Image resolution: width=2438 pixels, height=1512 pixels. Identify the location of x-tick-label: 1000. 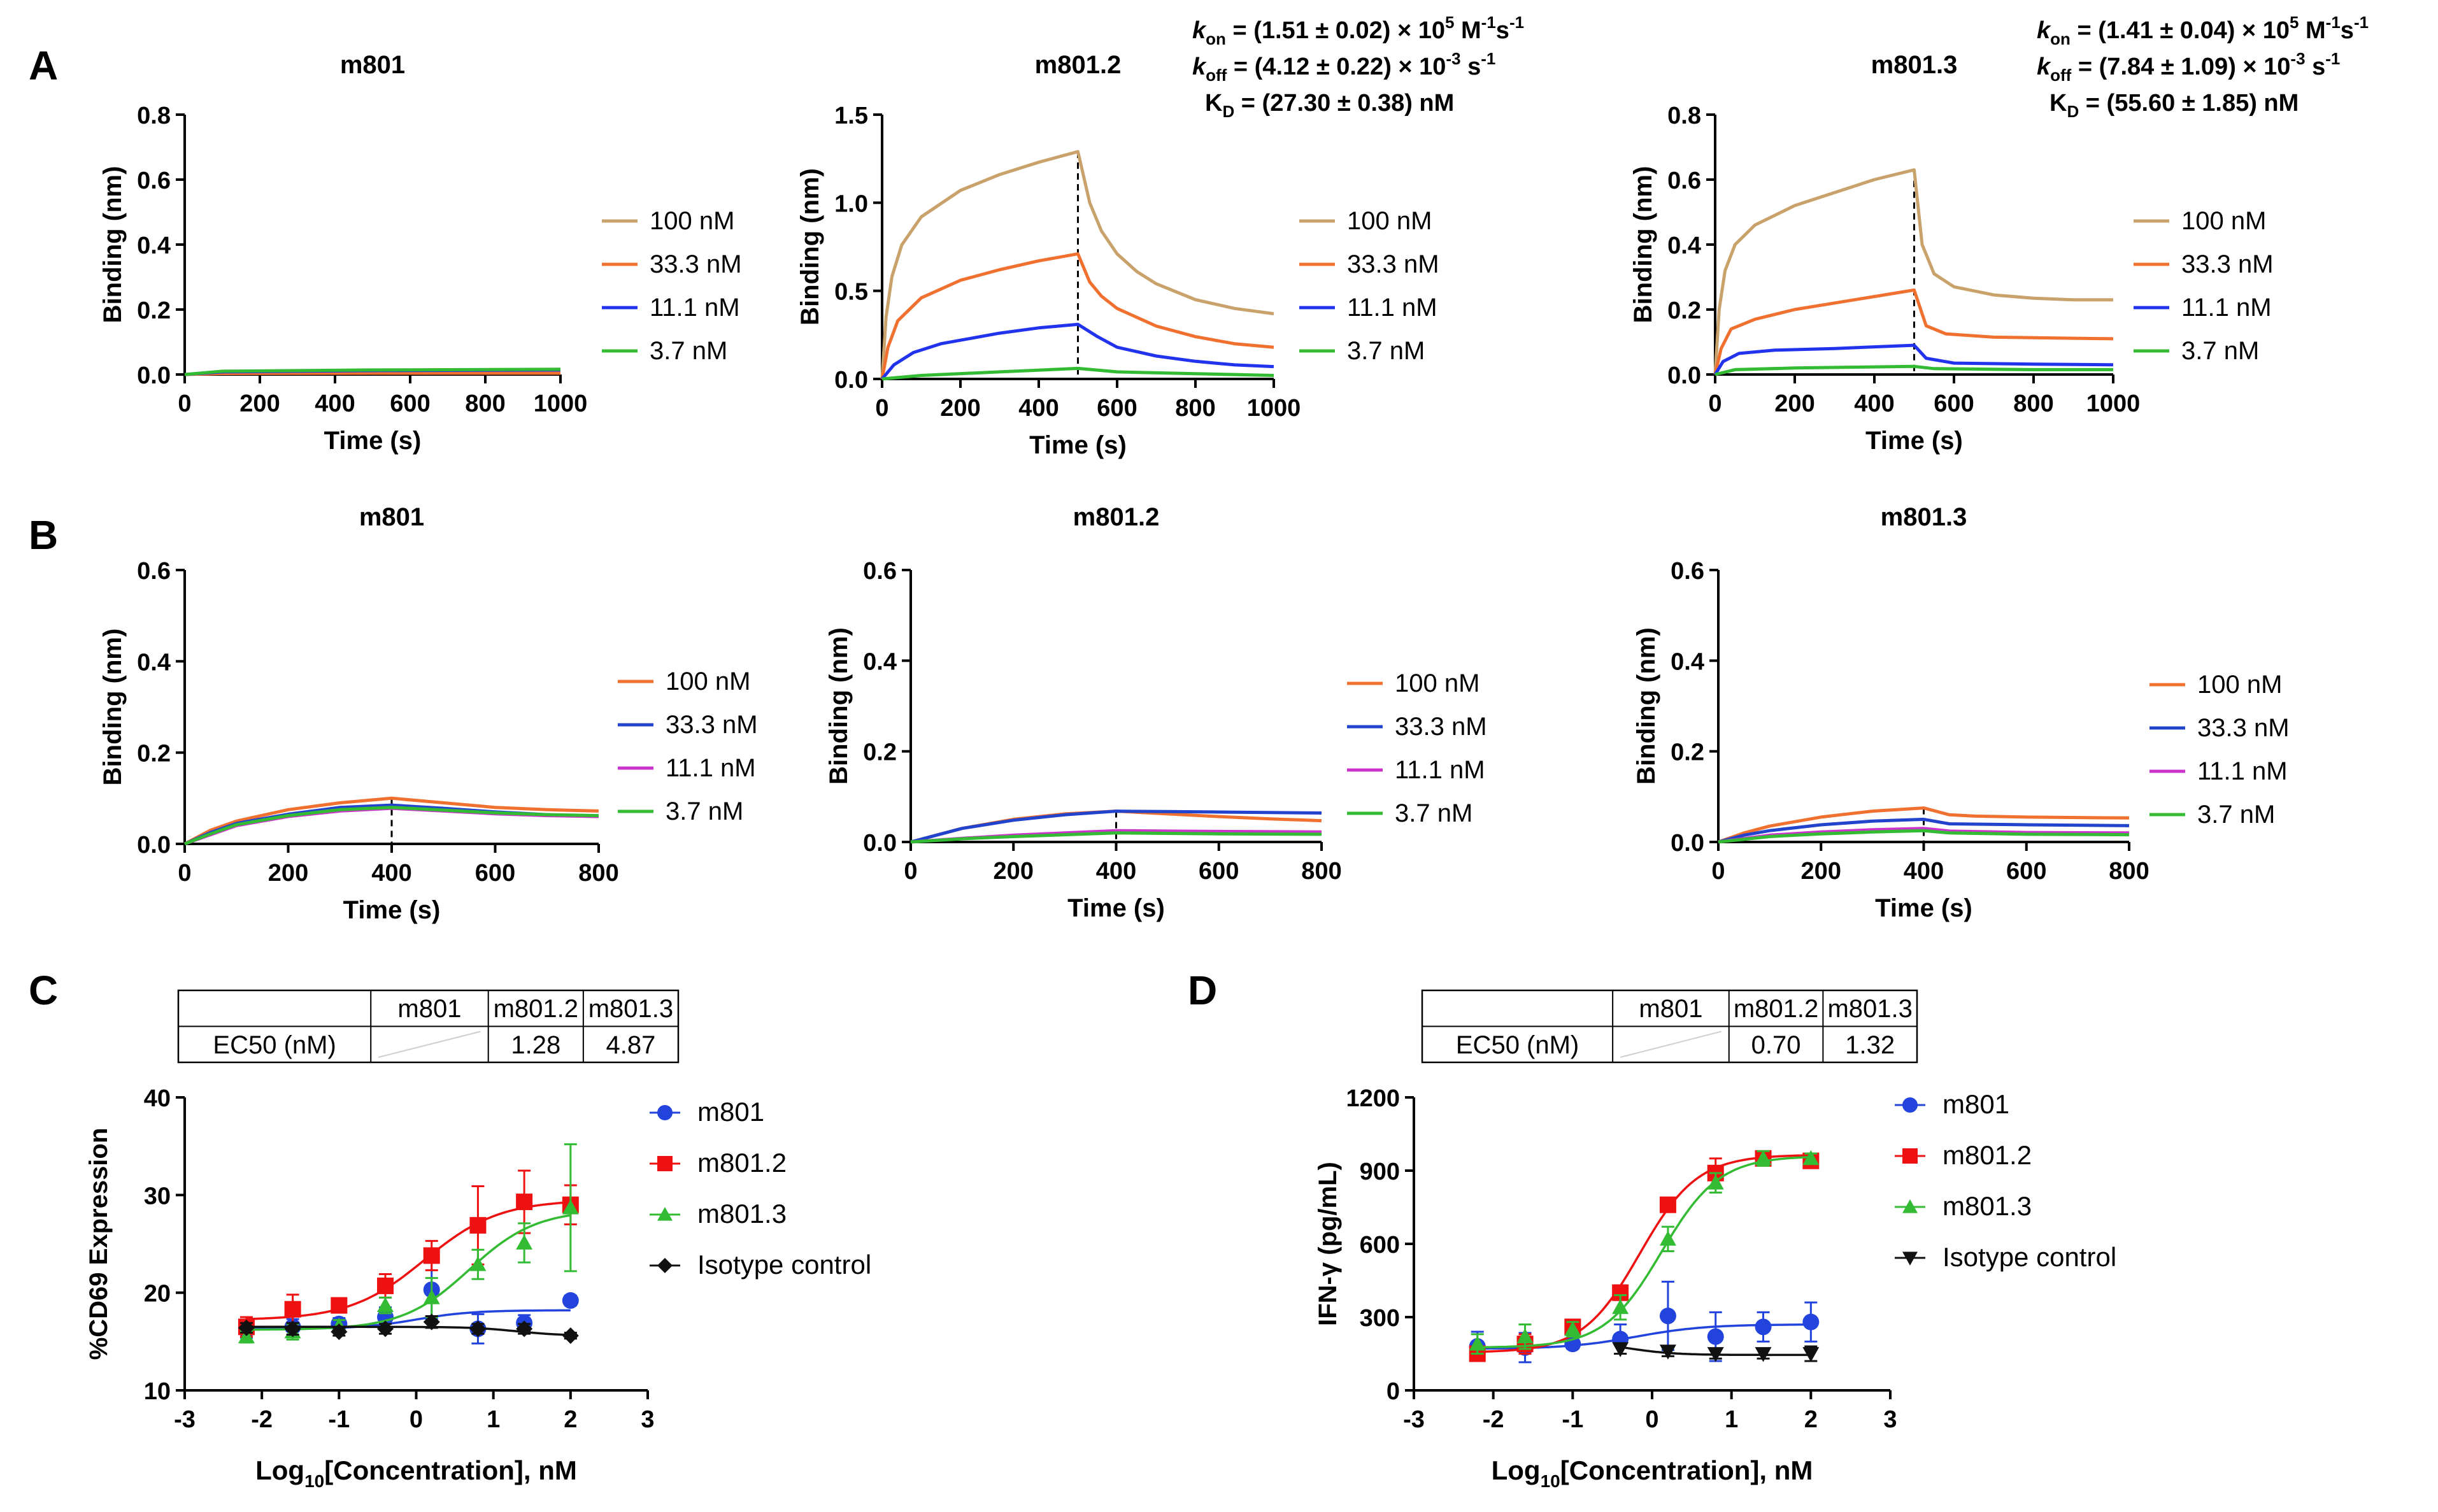
(561, 403).